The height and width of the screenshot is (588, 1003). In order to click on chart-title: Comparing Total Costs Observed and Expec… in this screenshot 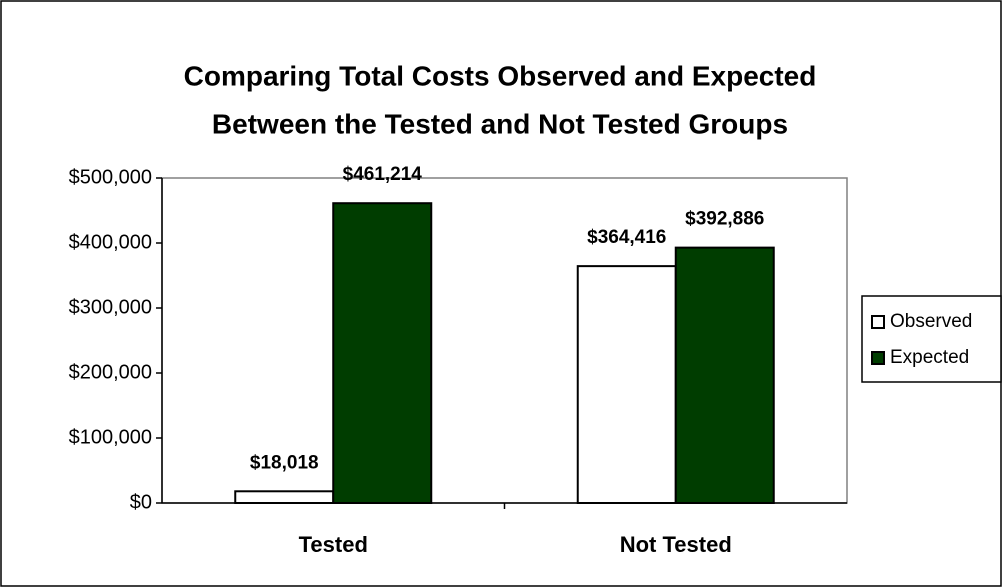, I will do `click(500, 75)`.